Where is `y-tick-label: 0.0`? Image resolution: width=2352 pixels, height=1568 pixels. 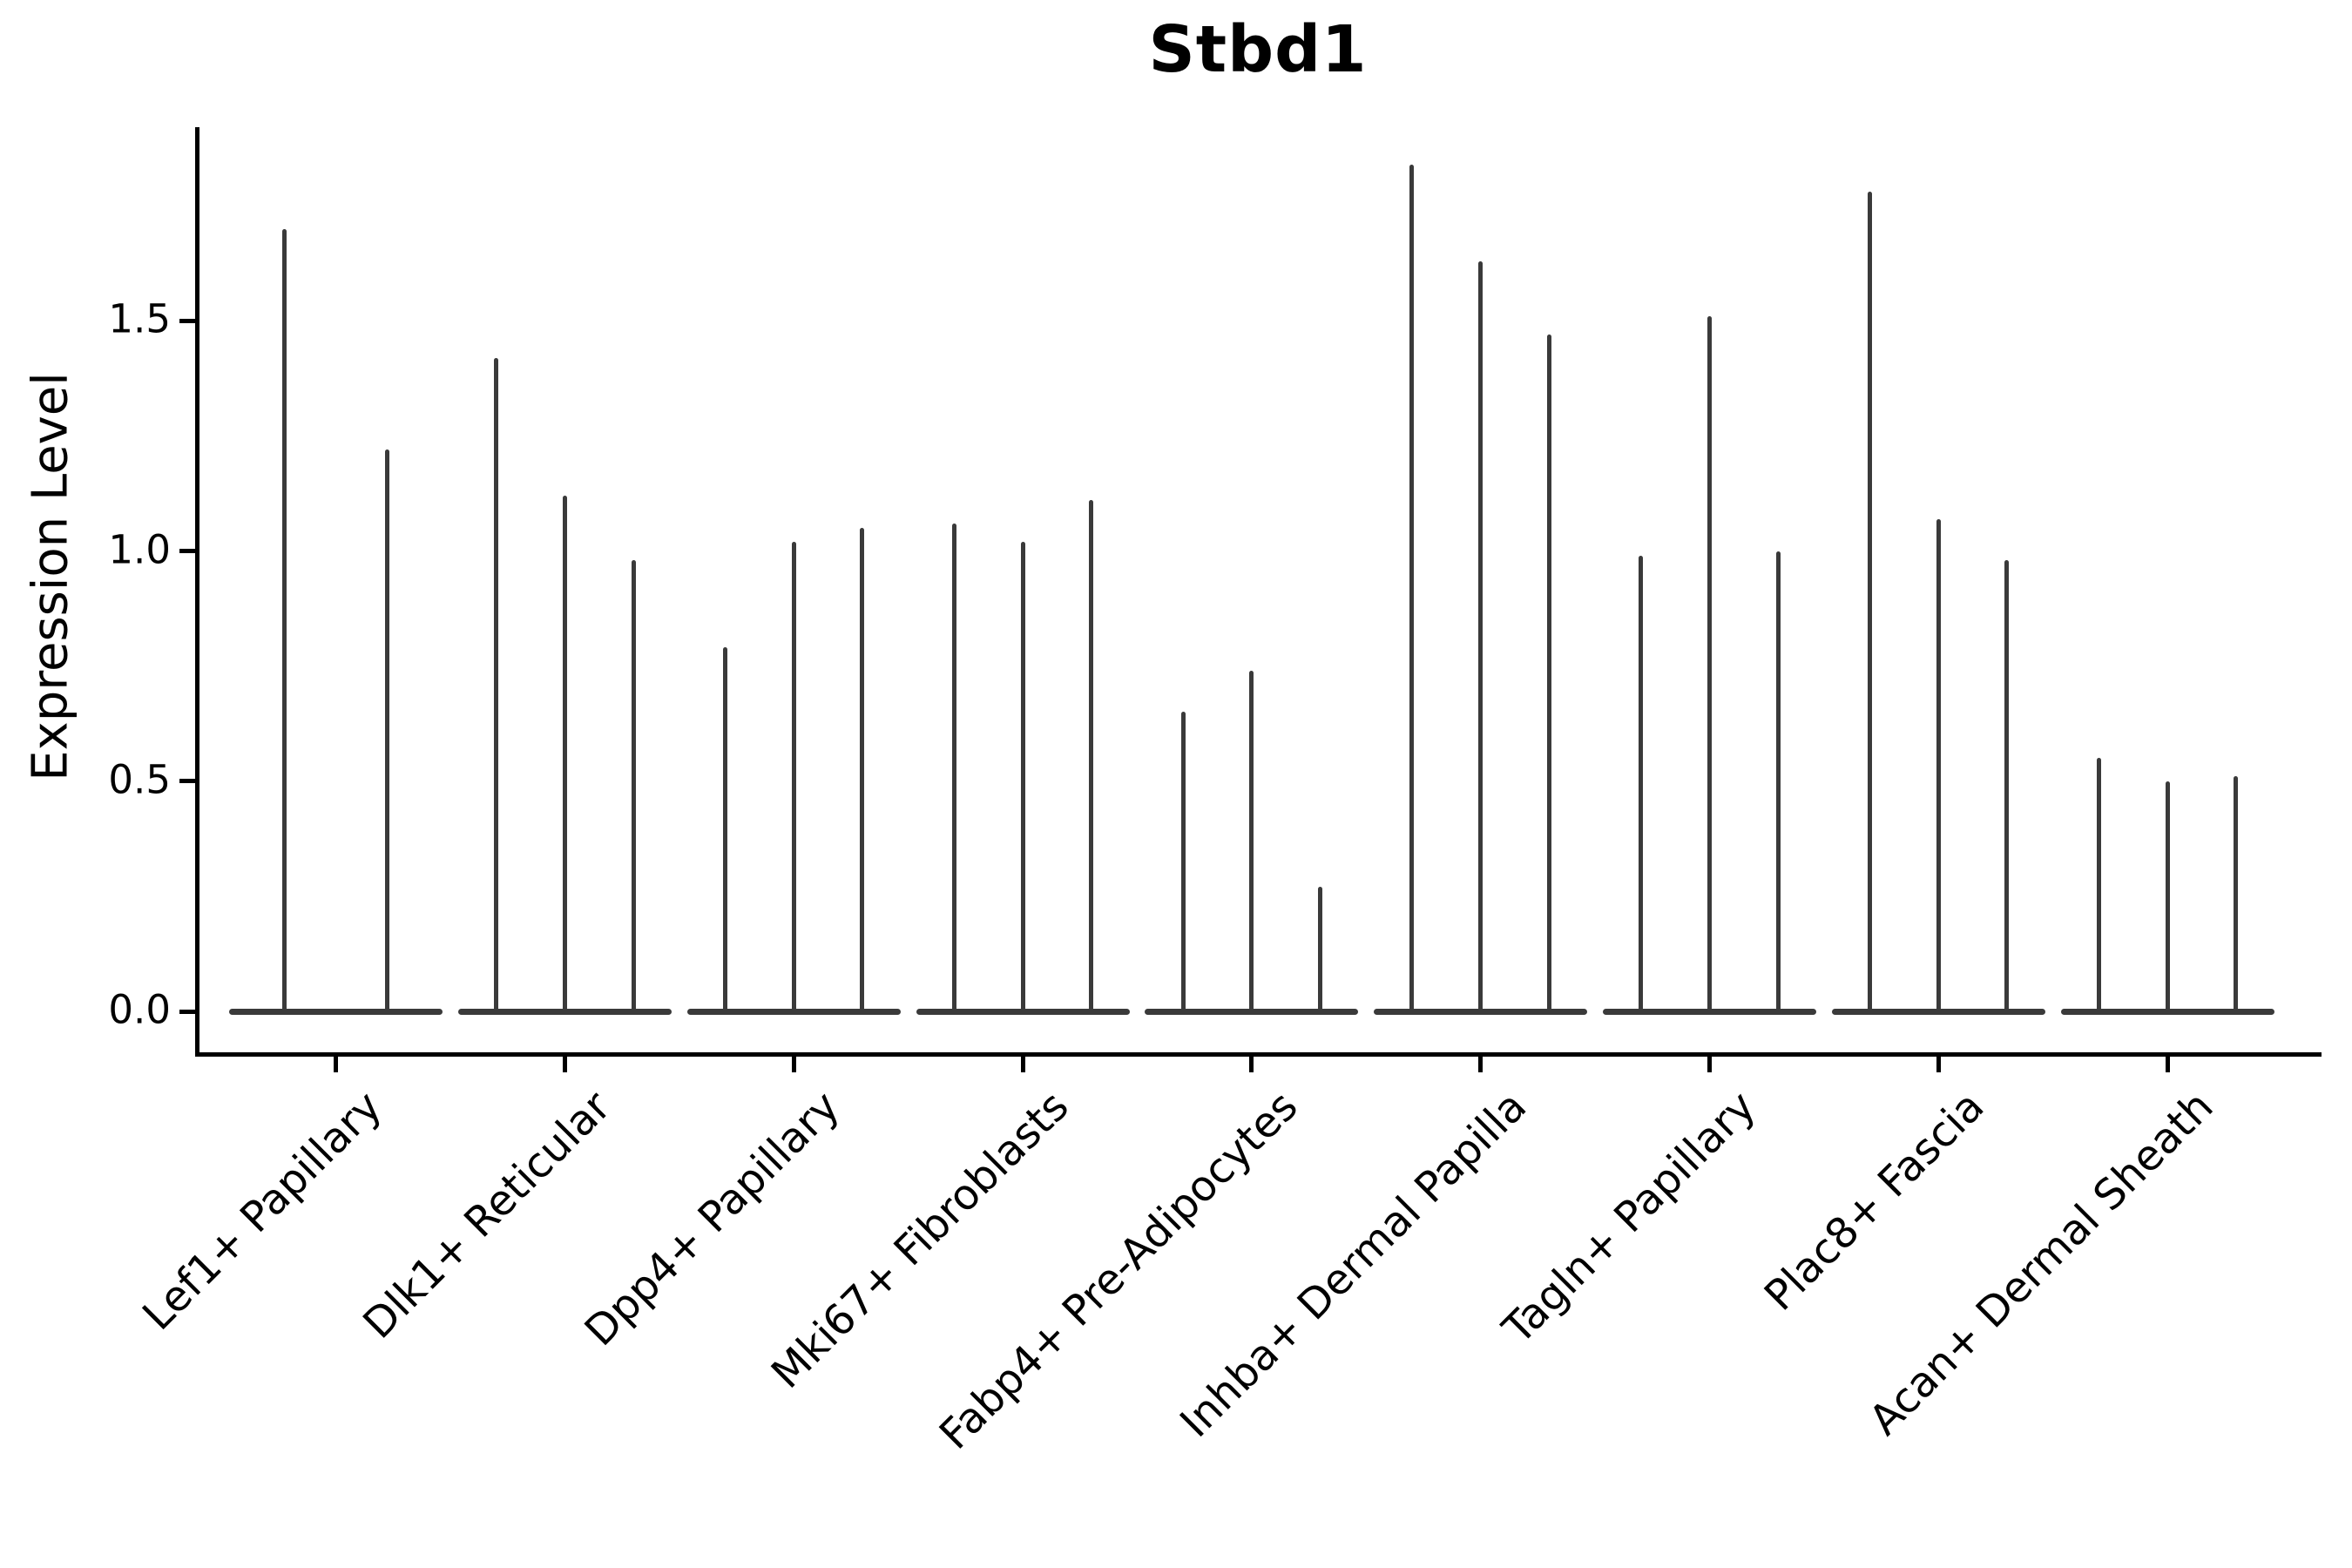
y-tick-label: 0.0 is located at coordinates (139, 1009).